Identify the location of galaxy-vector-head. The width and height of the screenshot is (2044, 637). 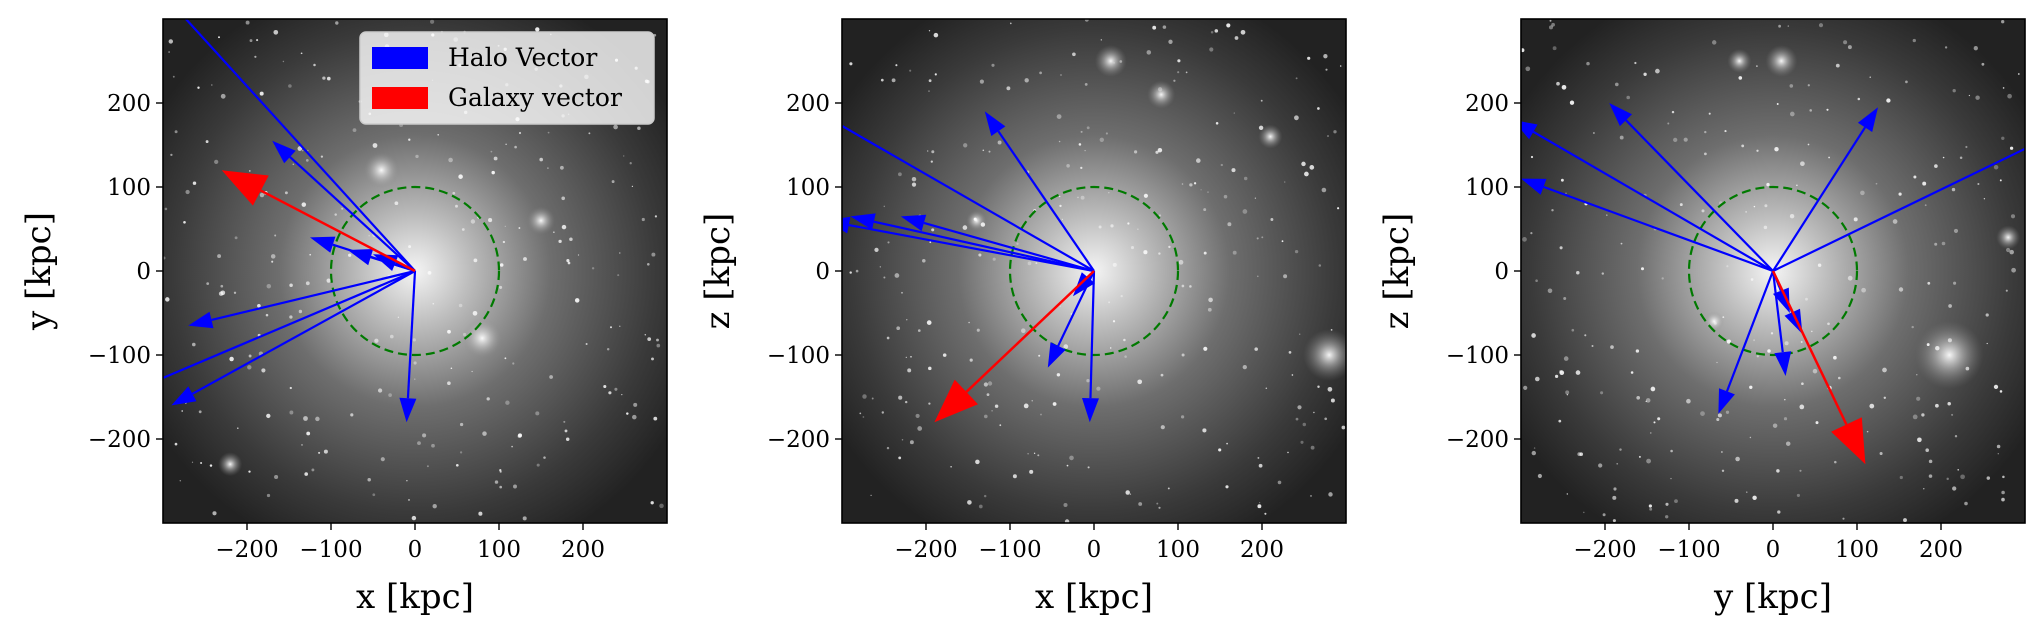
(956, 401).